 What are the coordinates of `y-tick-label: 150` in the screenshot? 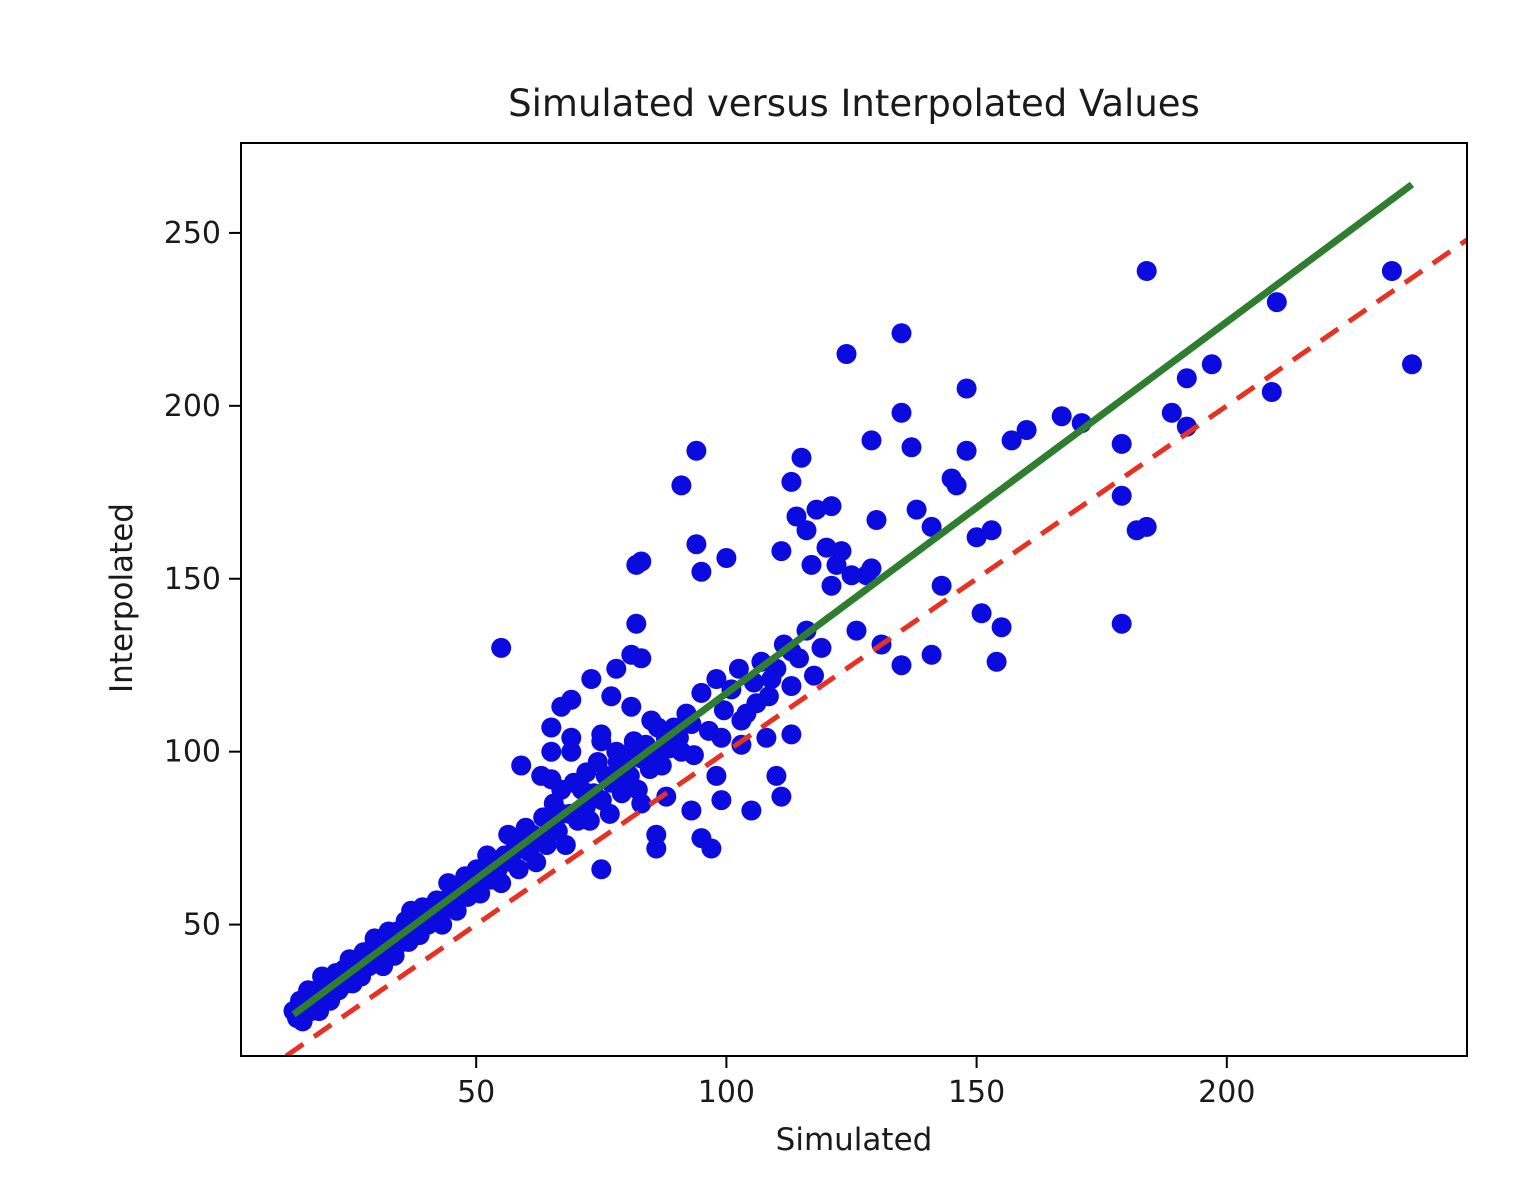 It's located at (192, 579).